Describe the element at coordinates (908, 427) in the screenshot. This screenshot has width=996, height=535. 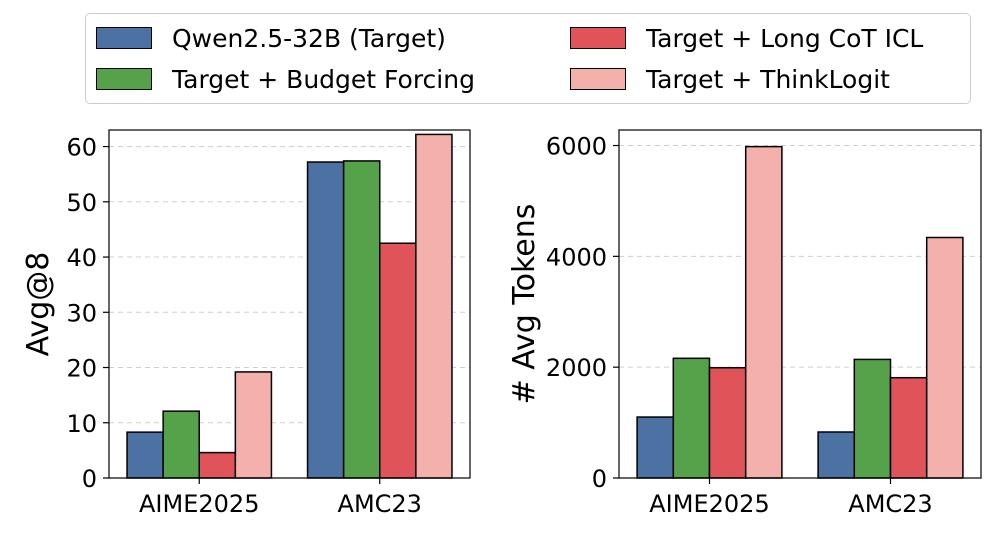
I see `tokens-bar-amc23-s2` at that location.